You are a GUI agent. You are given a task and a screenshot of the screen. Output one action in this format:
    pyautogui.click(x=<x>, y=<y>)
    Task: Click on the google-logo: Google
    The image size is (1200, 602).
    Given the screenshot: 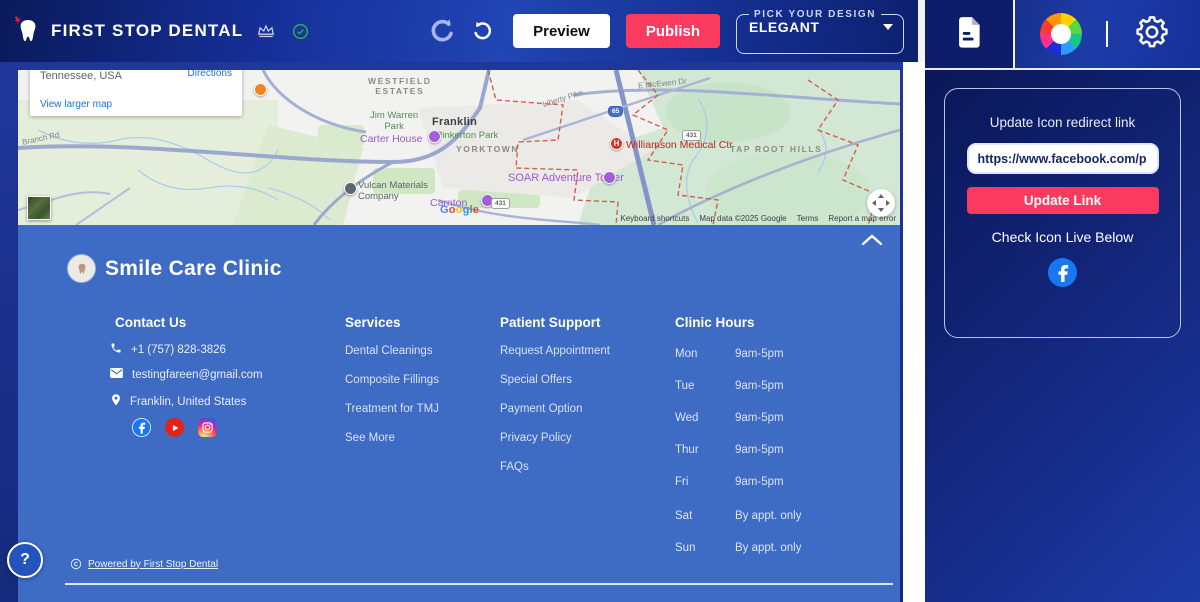 What is the action you would take?
    pyautogui.click(x=459, y=210)
    